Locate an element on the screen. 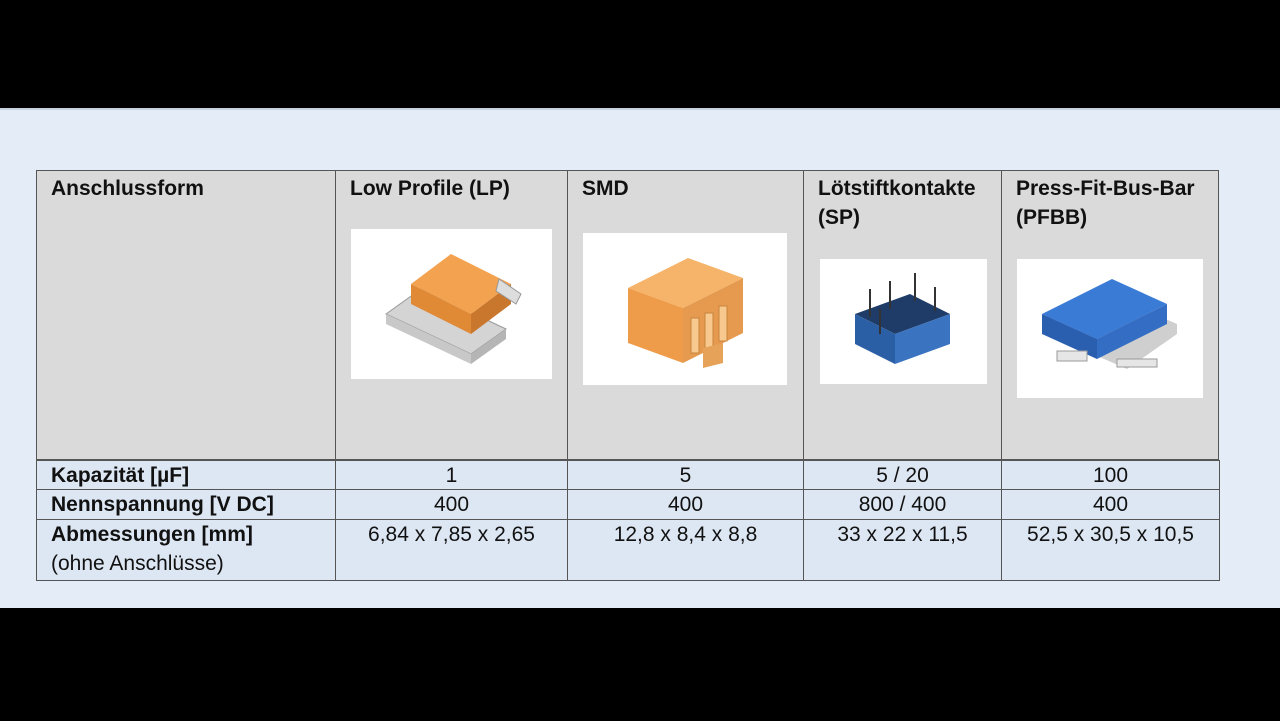 This screenshot has width=1280, height=721. header-cell: Lötstiftkontakte (SP) is located at coordinates (902, 315).